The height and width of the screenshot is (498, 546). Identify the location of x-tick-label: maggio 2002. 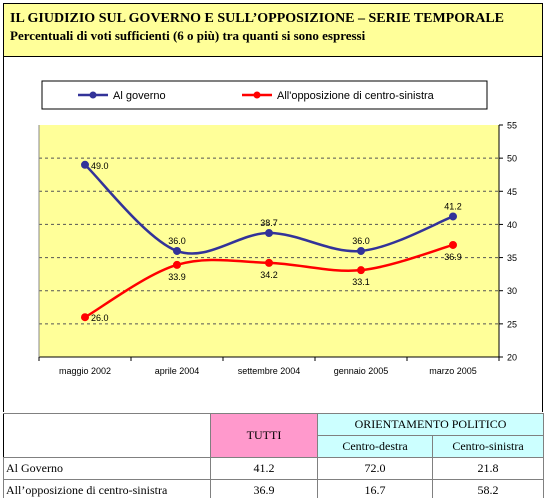
(85, 371).